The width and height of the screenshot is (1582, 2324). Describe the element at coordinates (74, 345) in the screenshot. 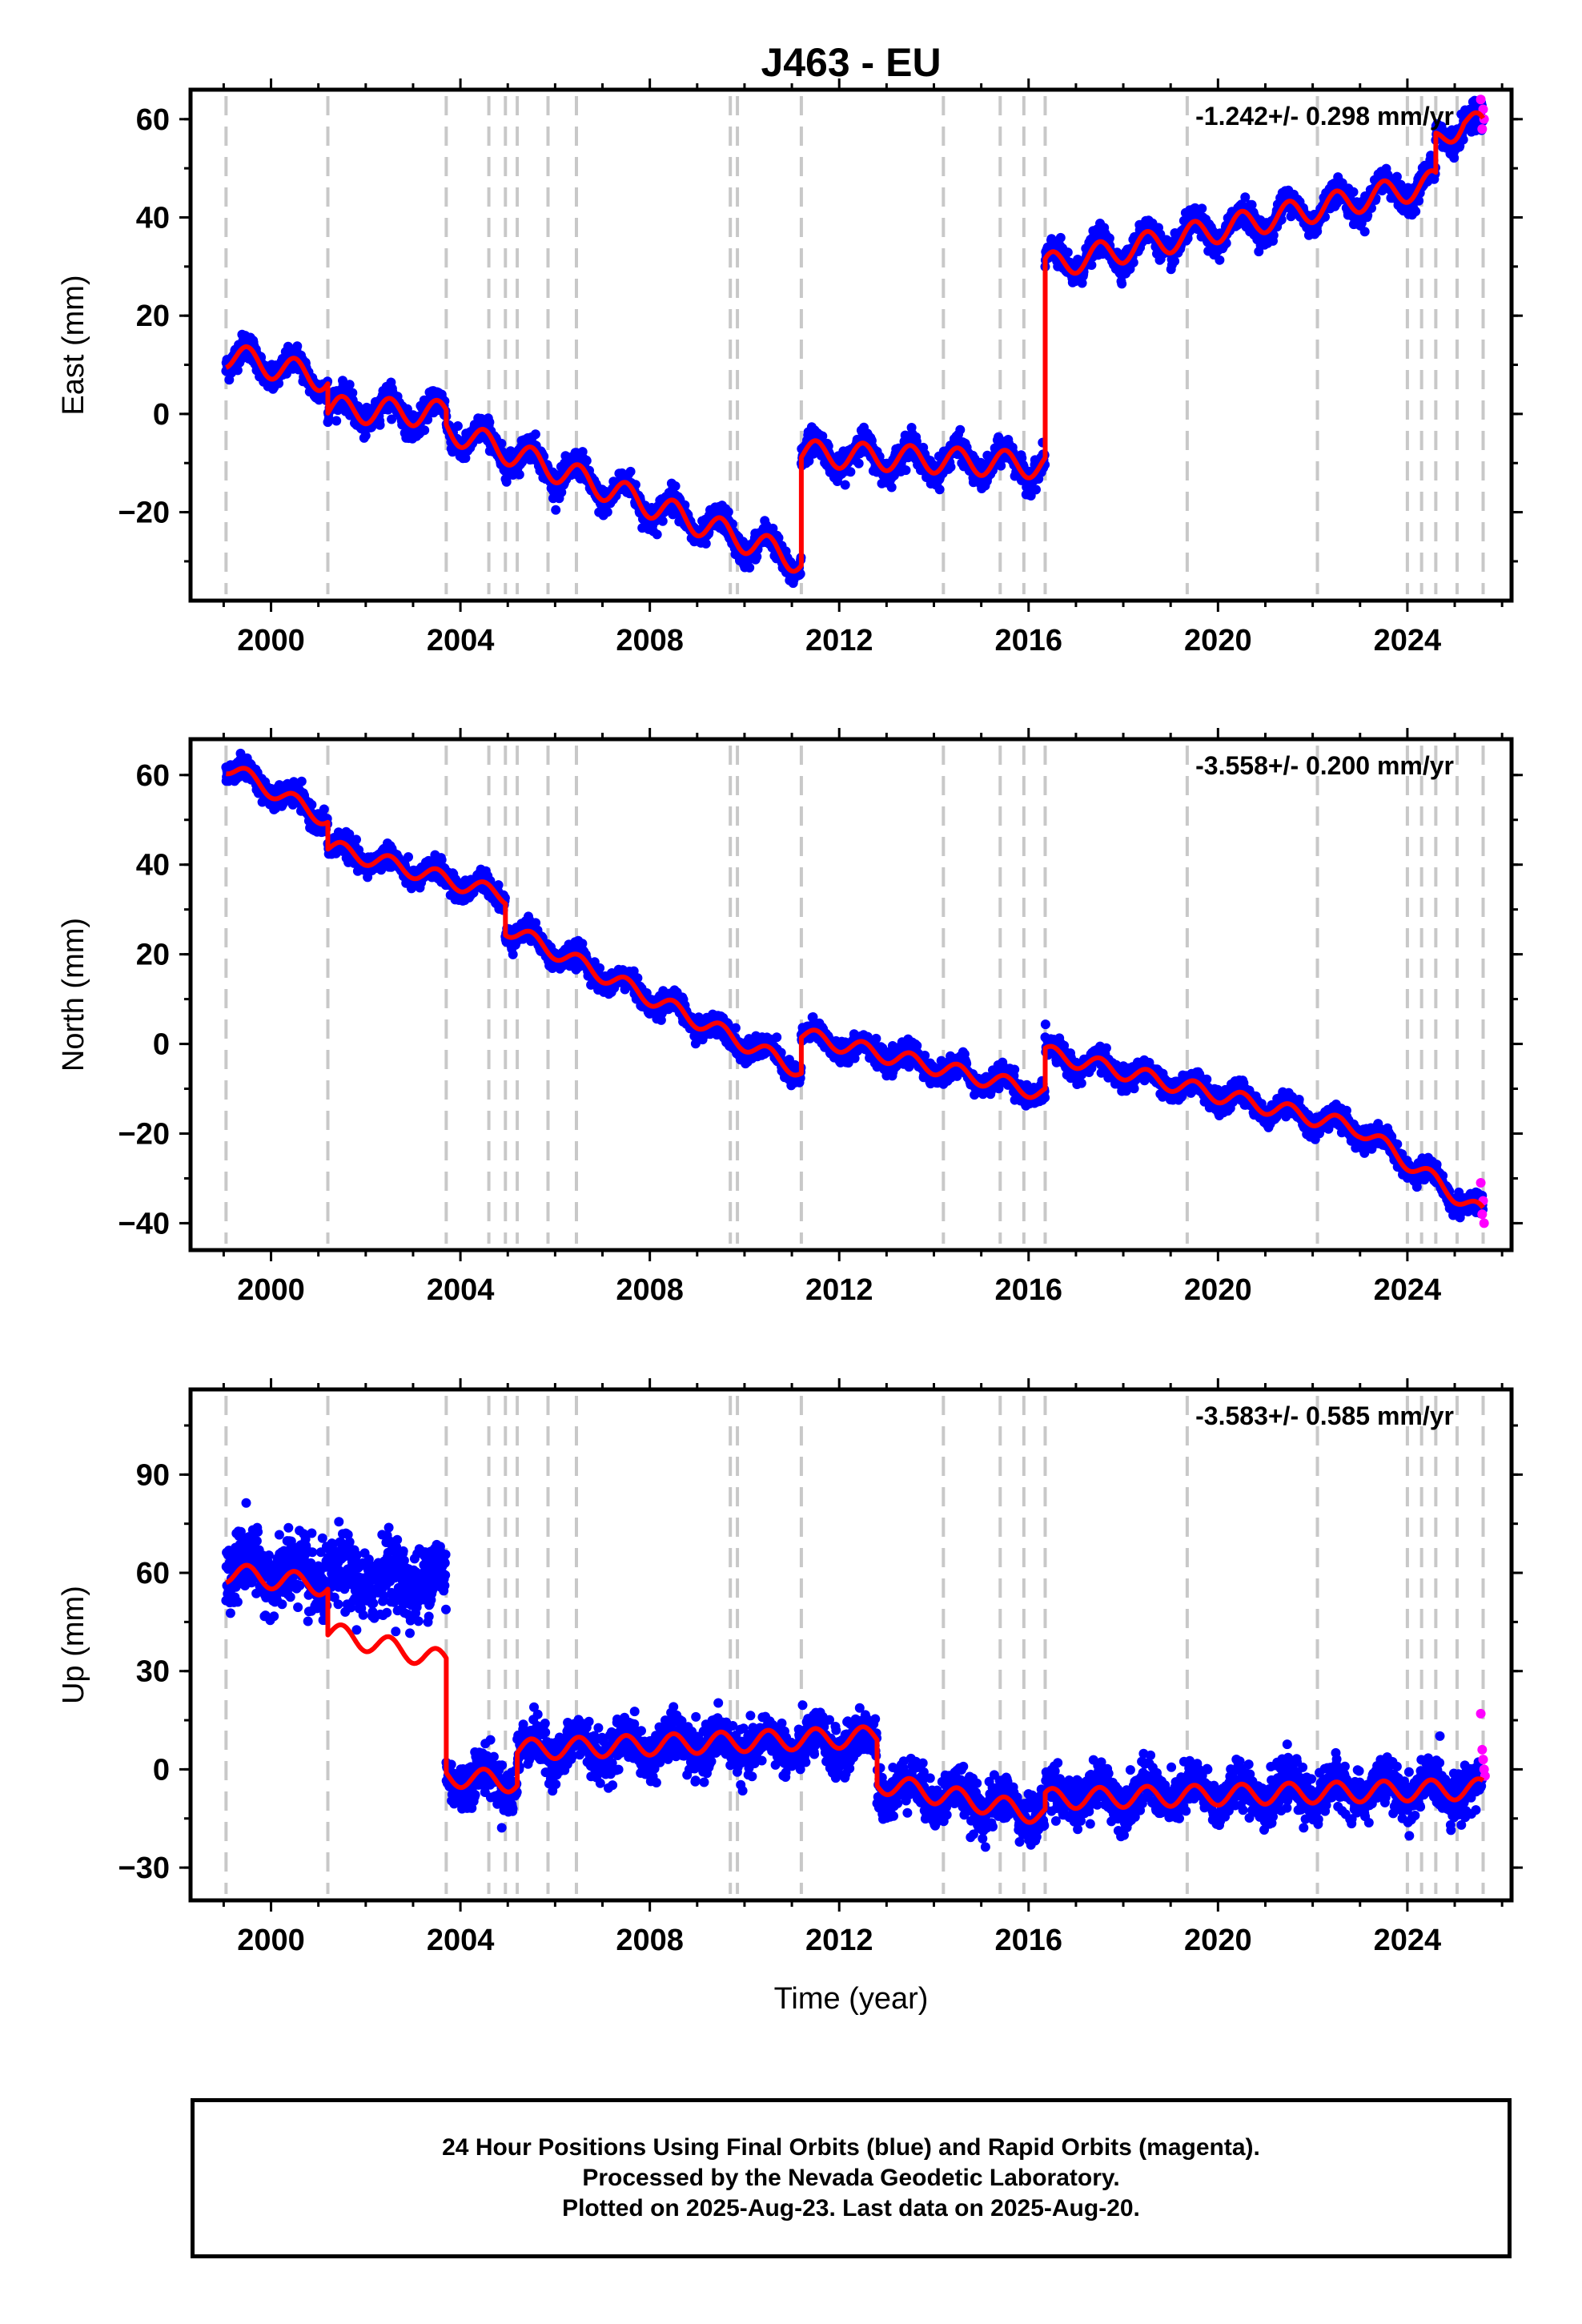

I see `y-axis-title: East (mm)` at that location.